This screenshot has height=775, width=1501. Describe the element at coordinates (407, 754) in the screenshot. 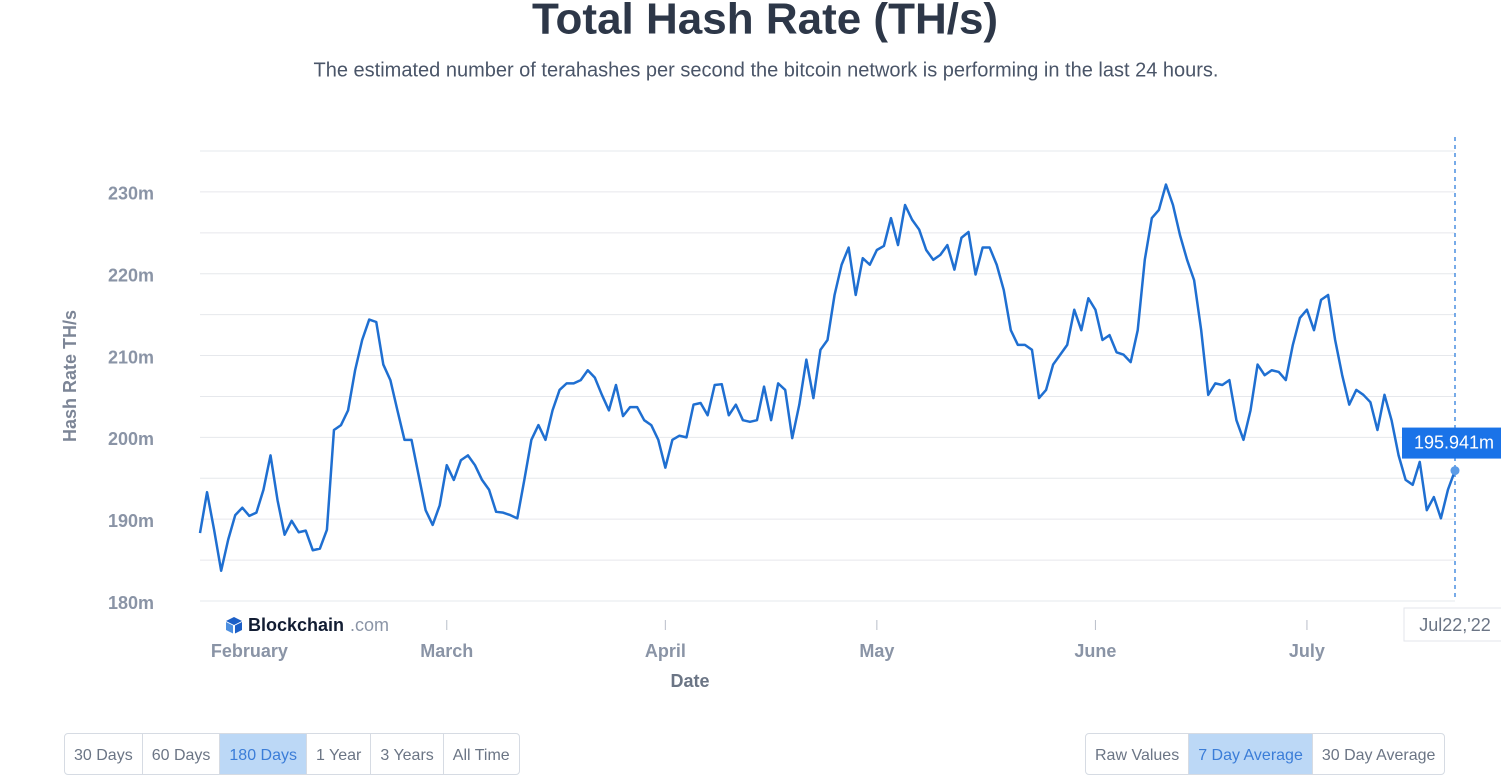

I see `toggle-button: 3 Years` at that location.